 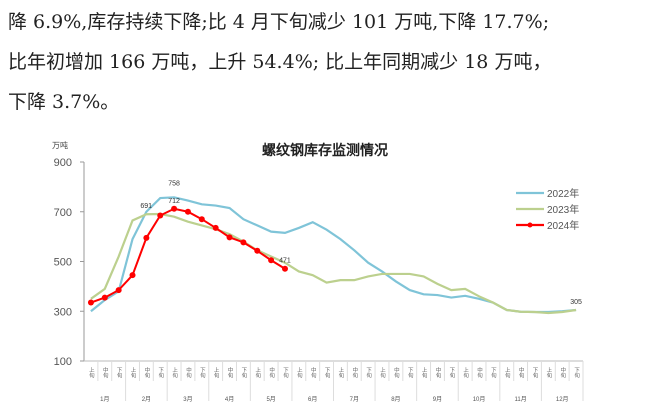 What do you see at coordinates (285, 261) in the screenshot?
I see `data-label: 471` at bounding box center [285, 261].